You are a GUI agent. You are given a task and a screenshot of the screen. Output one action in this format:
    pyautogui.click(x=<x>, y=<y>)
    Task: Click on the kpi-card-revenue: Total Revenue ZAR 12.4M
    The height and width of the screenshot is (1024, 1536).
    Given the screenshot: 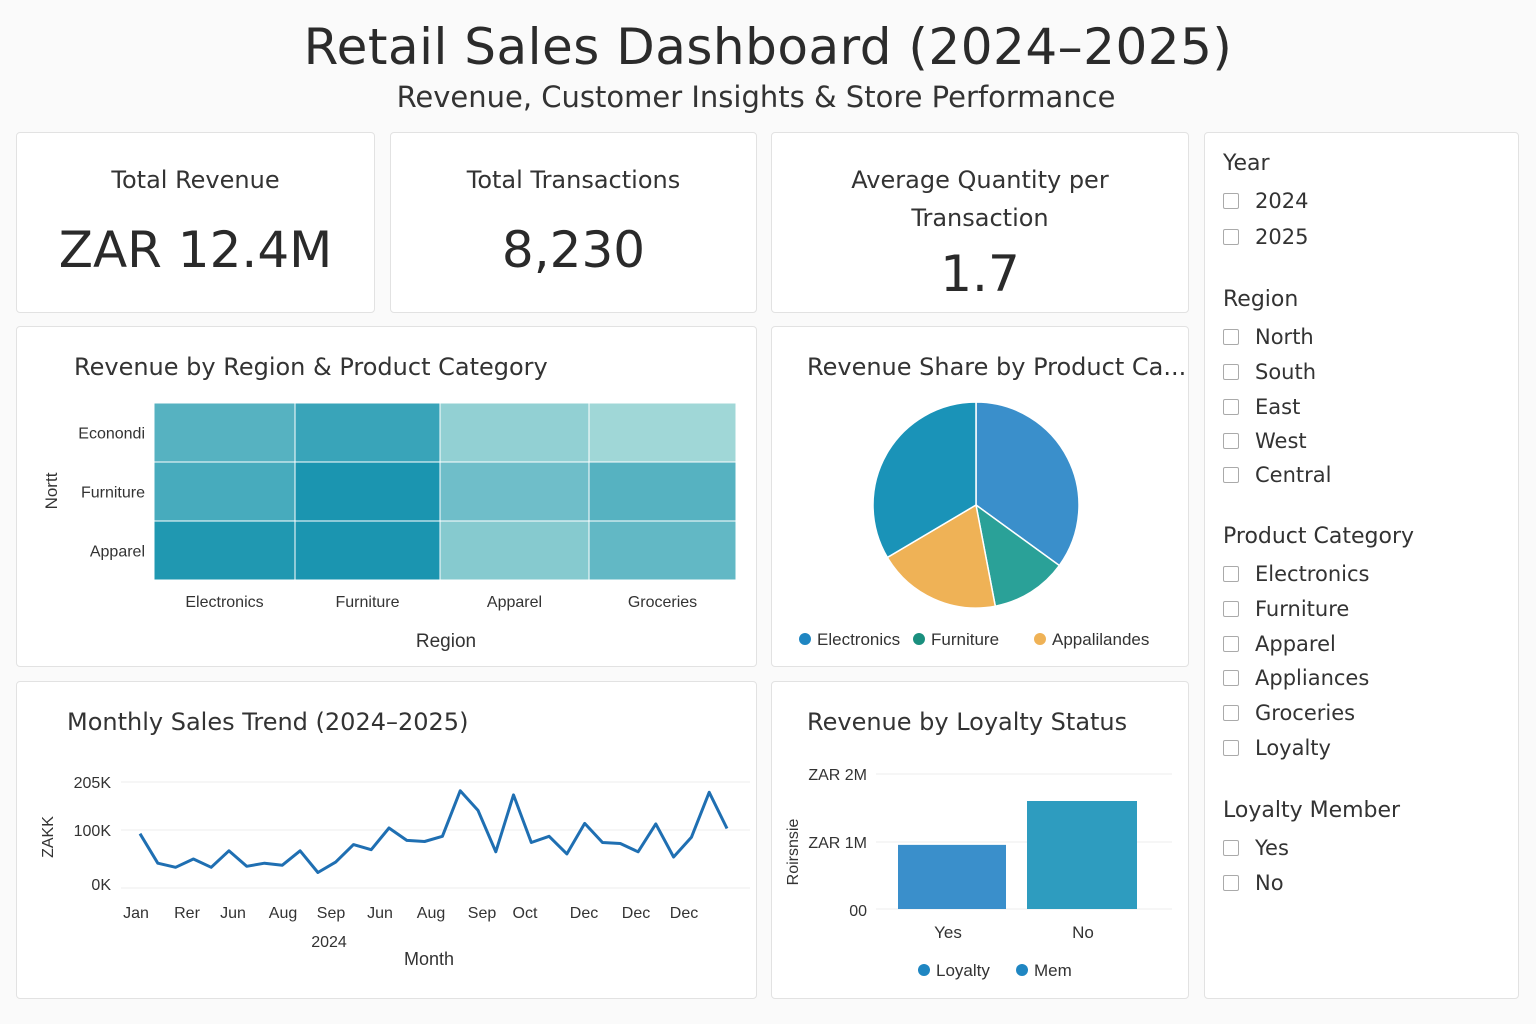 What is the action you would take?
    pyautogui.click(x=195, y=222)
    